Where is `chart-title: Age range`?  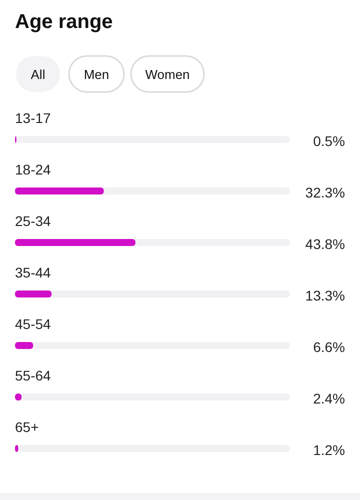
chart-title: Age range is located at coordinates (64, 22).